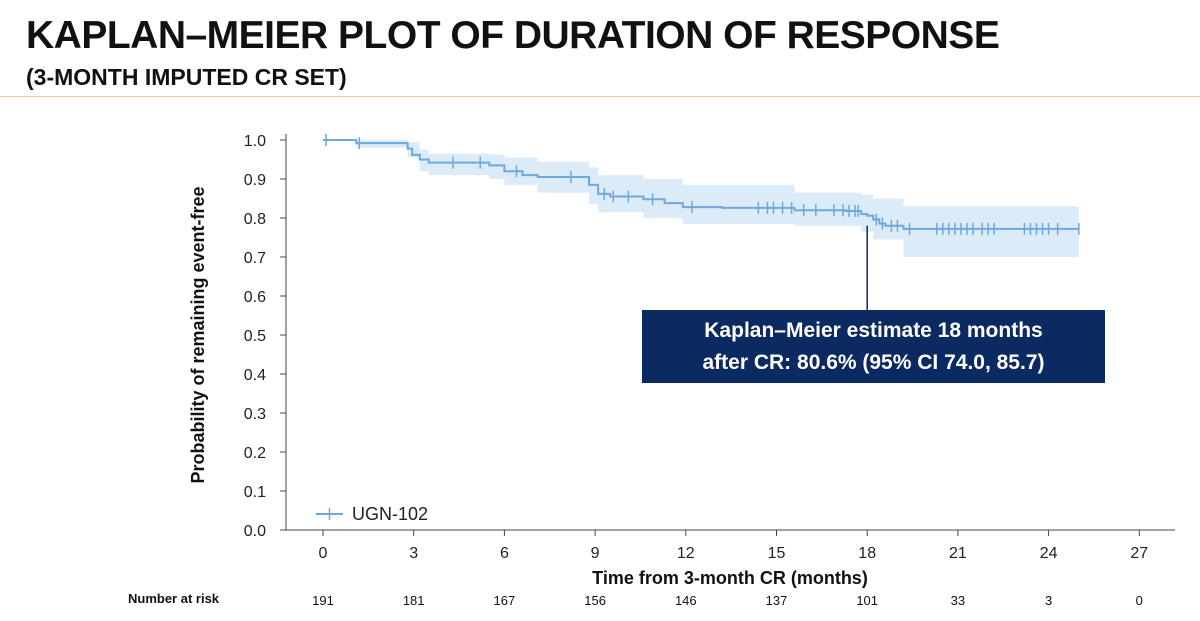 The width and height of the screenshot is (1200, 621). I want to click on y-tick-label: 0.5, so click(255, 336).